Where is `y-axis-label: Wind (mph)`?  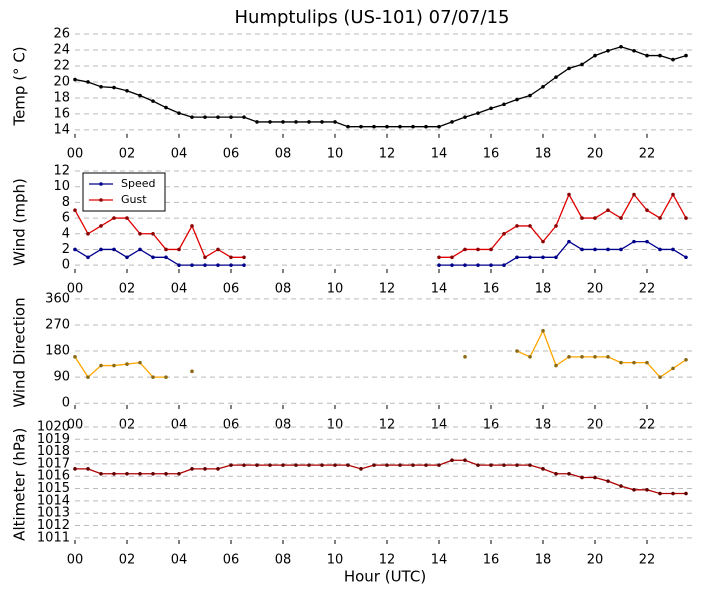
y-axis-label: Wind (mph) is located at coordinates (20, 222).